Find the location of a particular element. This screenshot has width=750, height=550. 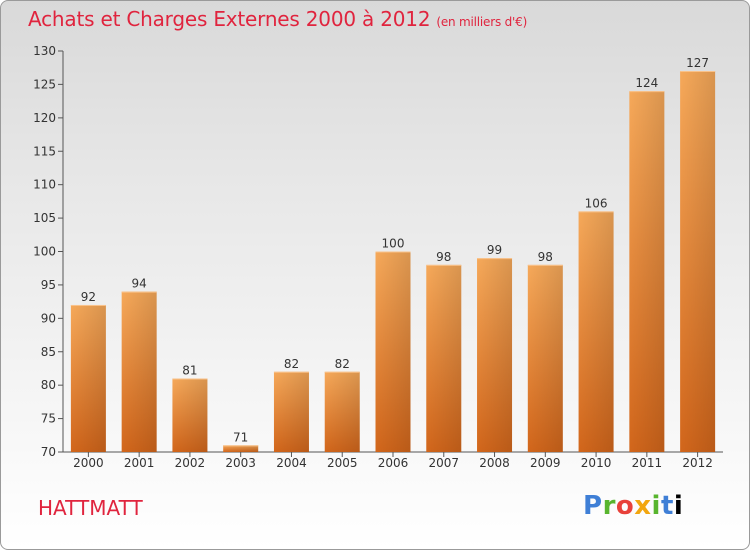

bar-value-label: 106 is located at coordinates (596, 203).